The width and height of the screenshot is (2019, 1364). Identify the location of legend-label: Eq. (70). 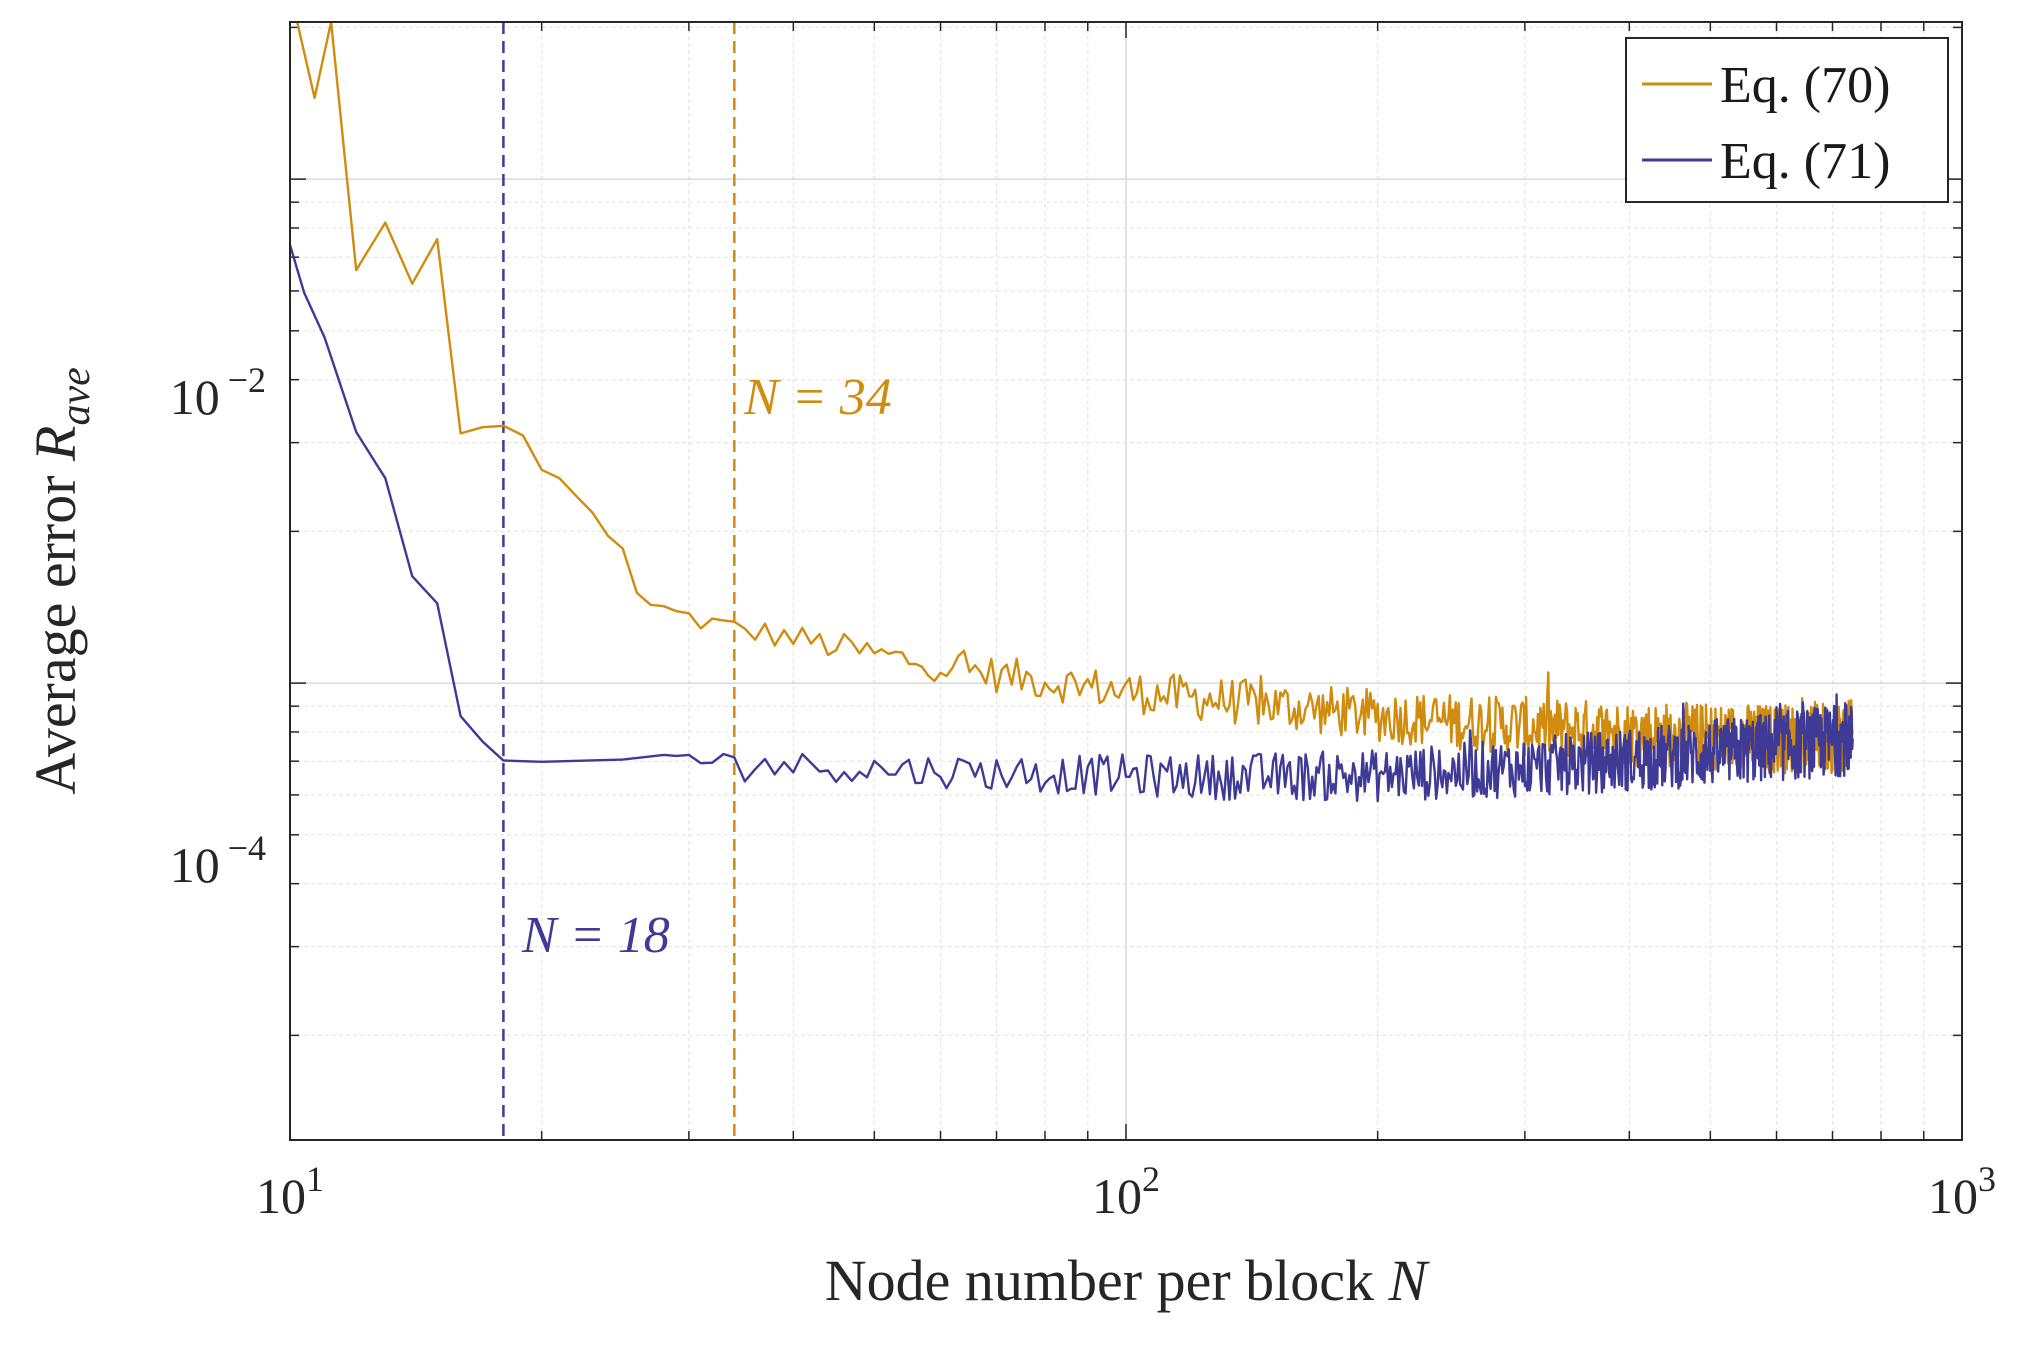
(1805, 85).